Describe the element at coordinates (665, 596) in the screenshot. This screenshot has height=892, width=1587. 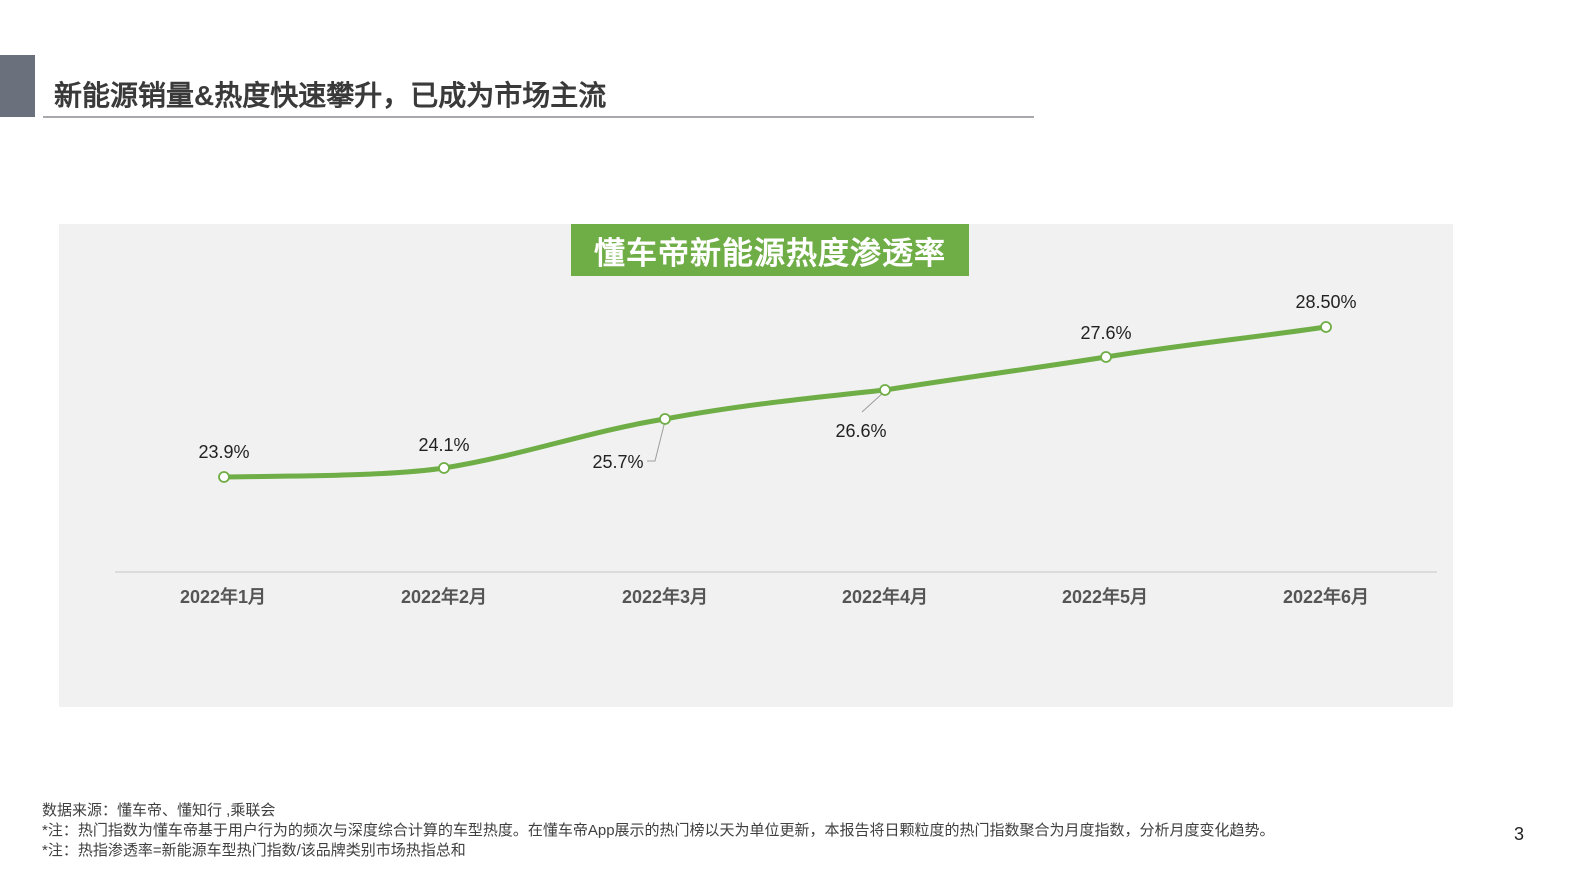
I see `x-tick-label: 2022年3月` at that location.